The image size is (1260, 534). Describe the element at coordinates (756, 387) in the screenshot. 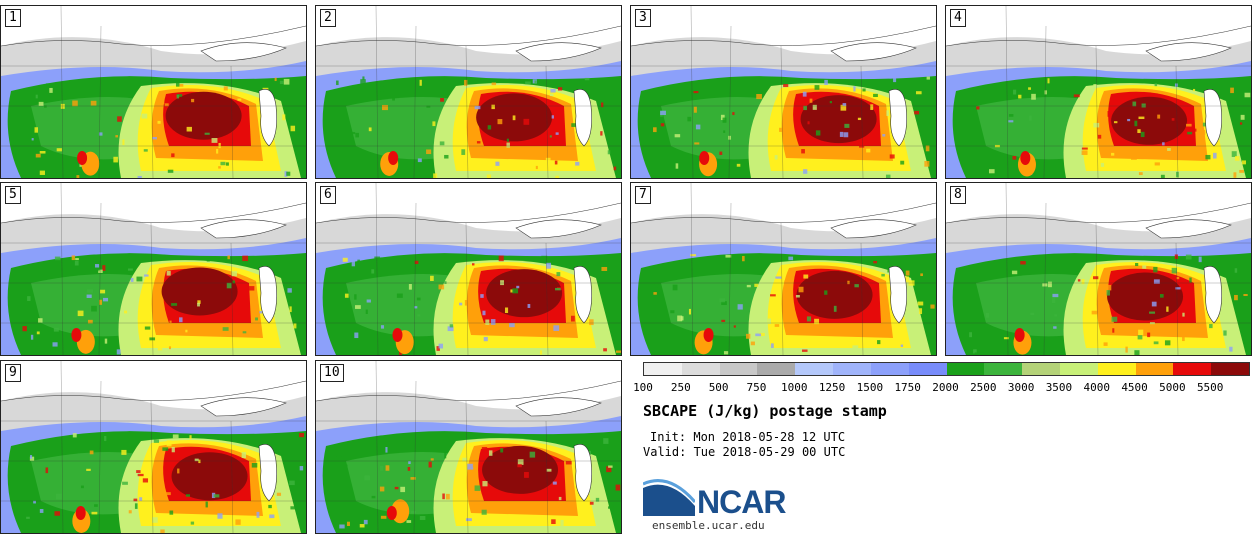

I see `colorbar-tick-label: 750` at that location.